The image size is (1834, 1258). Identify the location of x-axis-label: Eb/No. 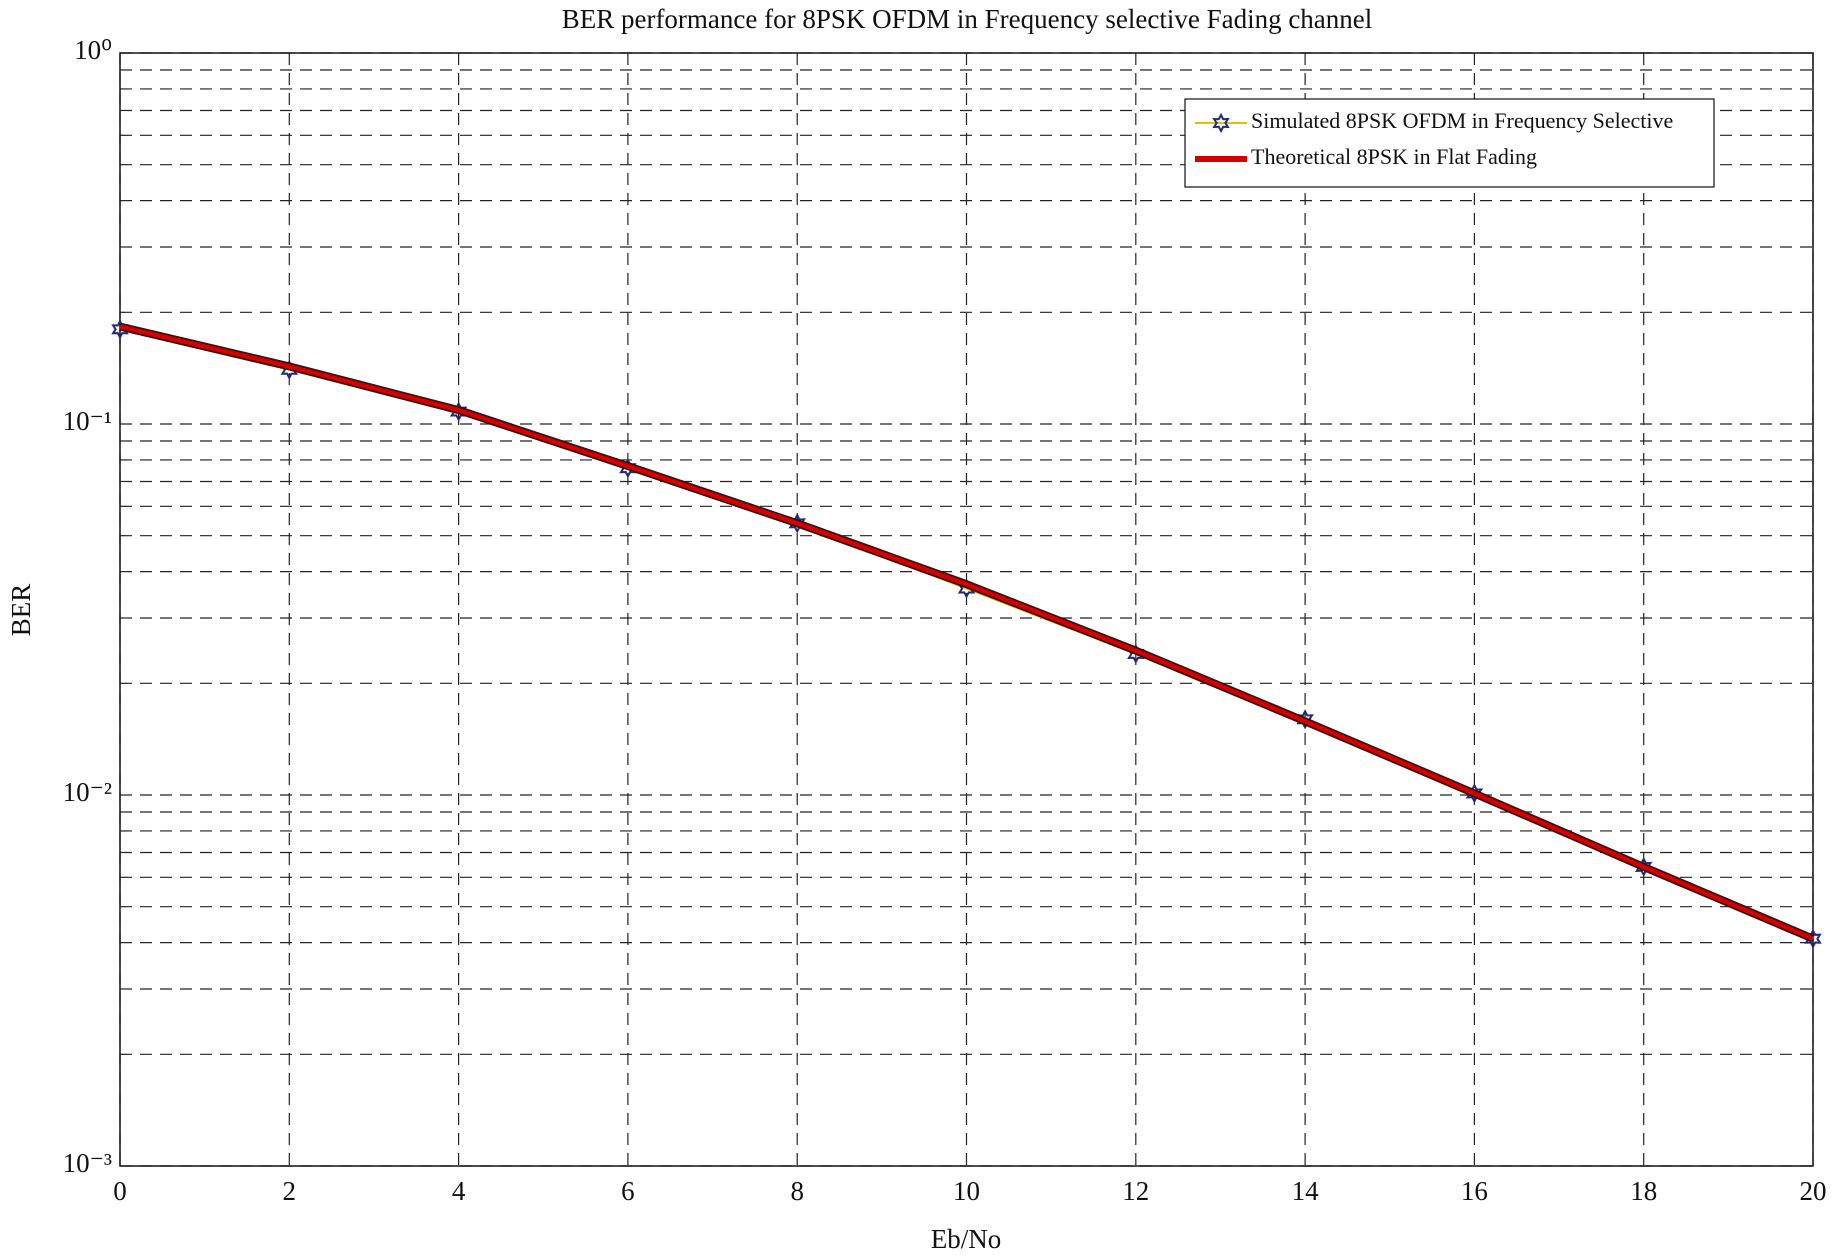
(966, 1239).